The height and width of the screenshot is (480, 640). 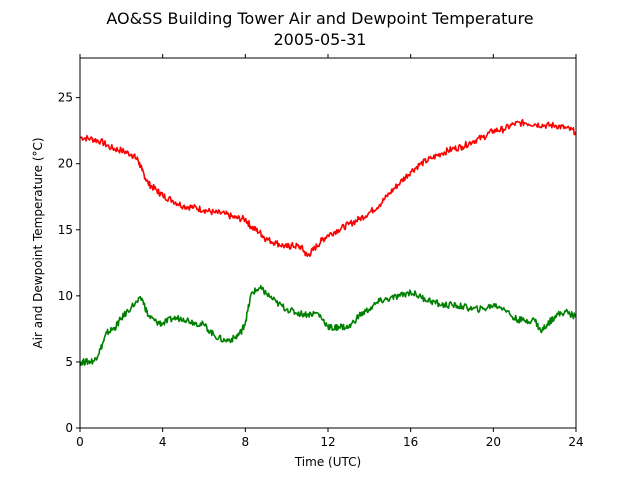 I want to click on y-tick-label-5: 25, so click(x=65, y=98).